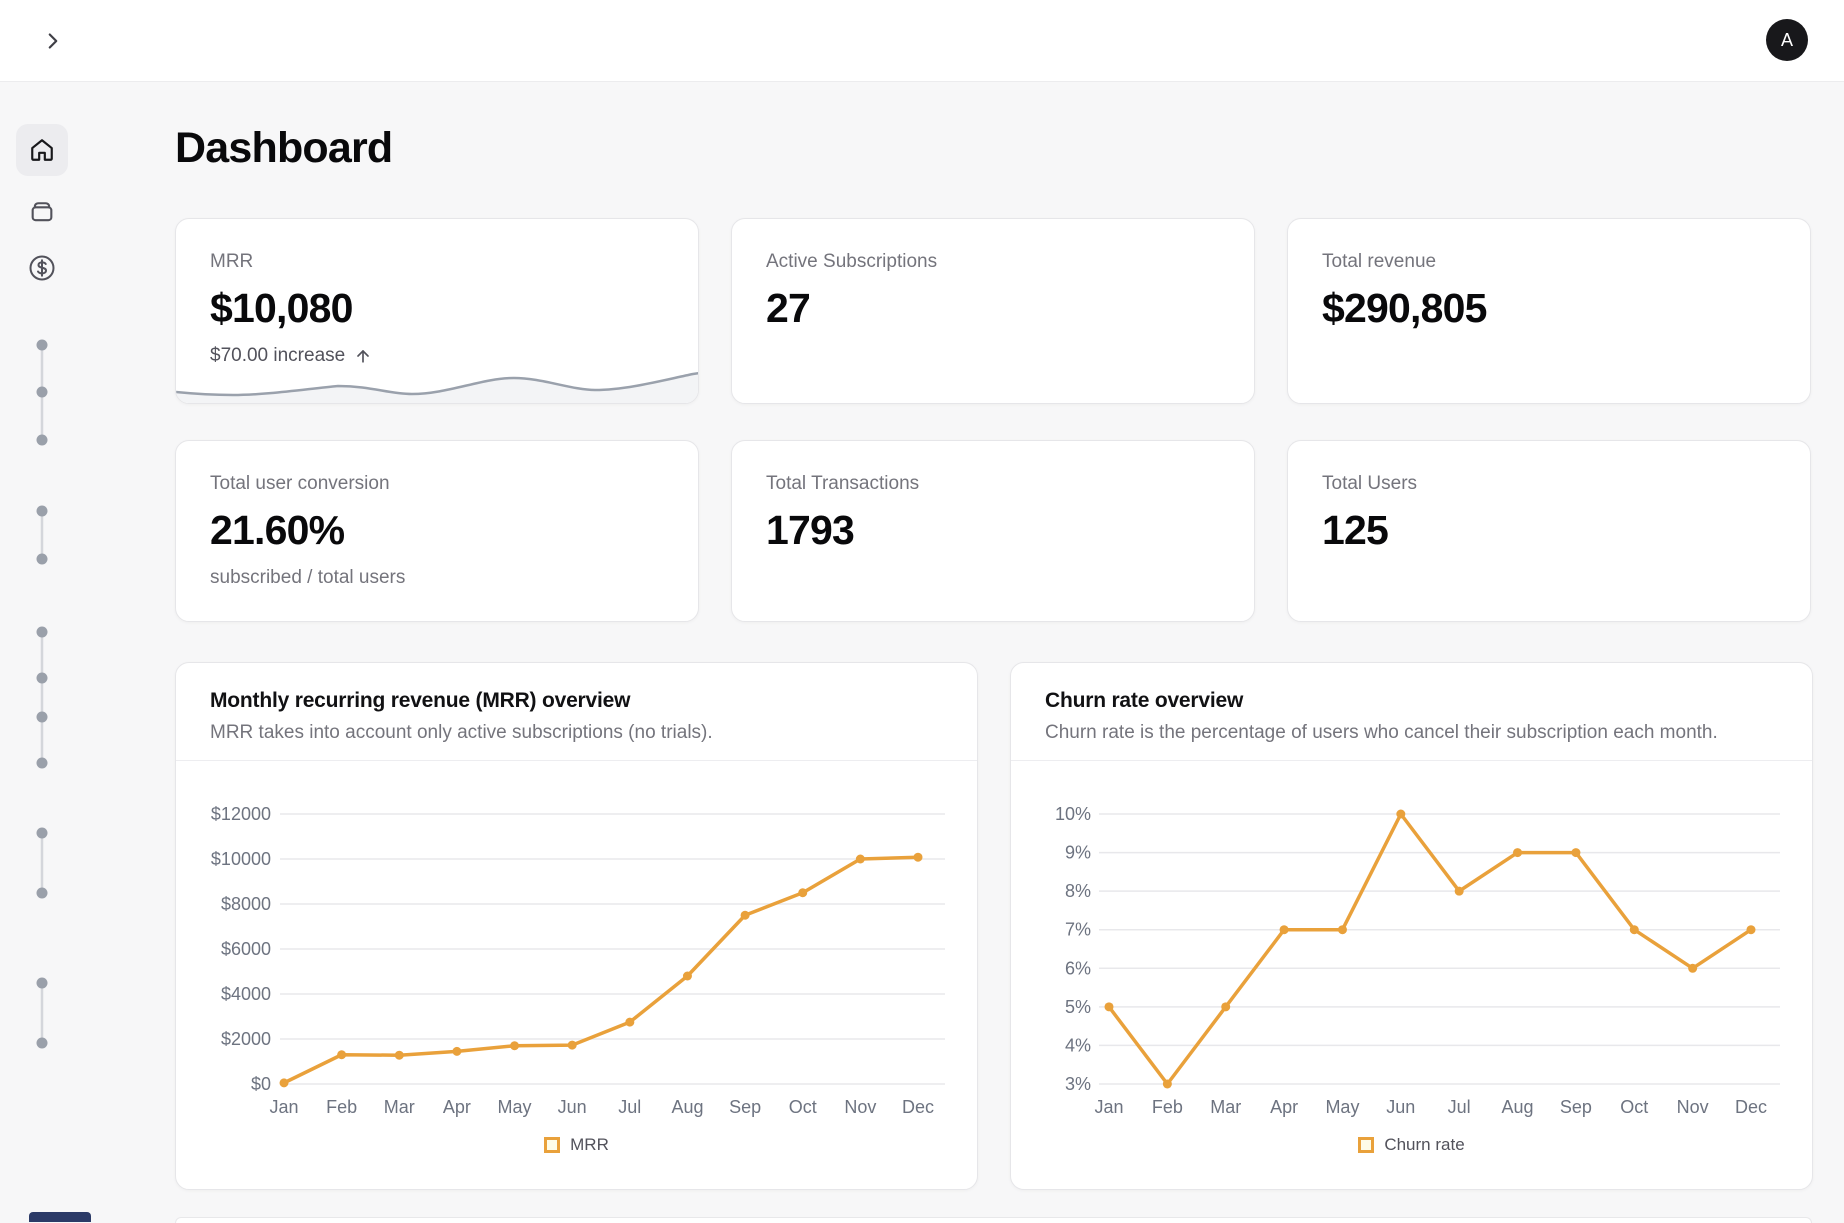  Describe the element at coordinates (922, 41) in the screenshot. I see `topbar: A` at that location.